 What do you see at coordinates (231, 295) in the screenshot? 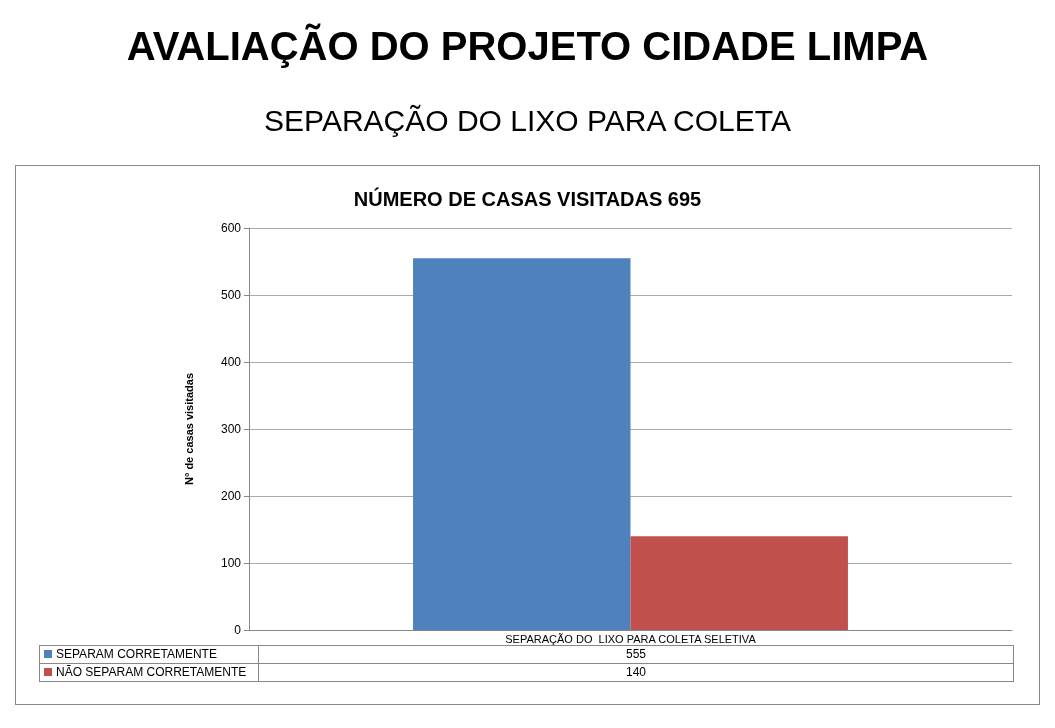
I see `y-tick-label: 500` at bounding box center [231, 295].